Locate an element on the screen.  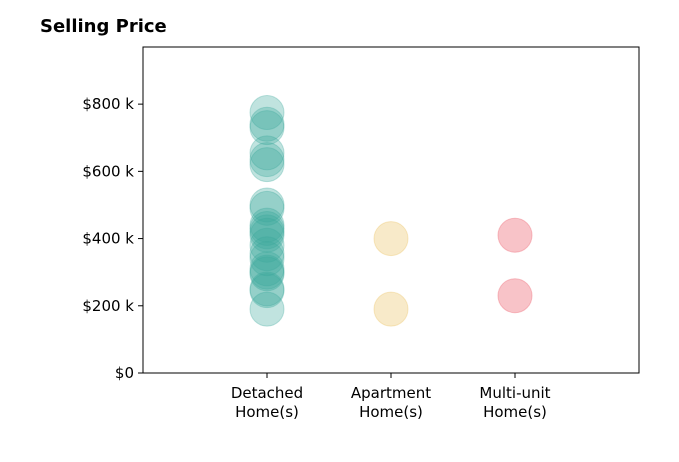
y-axis: $0 $200 k $400 k $600 k $800 k is located at coordinates (112, 238).